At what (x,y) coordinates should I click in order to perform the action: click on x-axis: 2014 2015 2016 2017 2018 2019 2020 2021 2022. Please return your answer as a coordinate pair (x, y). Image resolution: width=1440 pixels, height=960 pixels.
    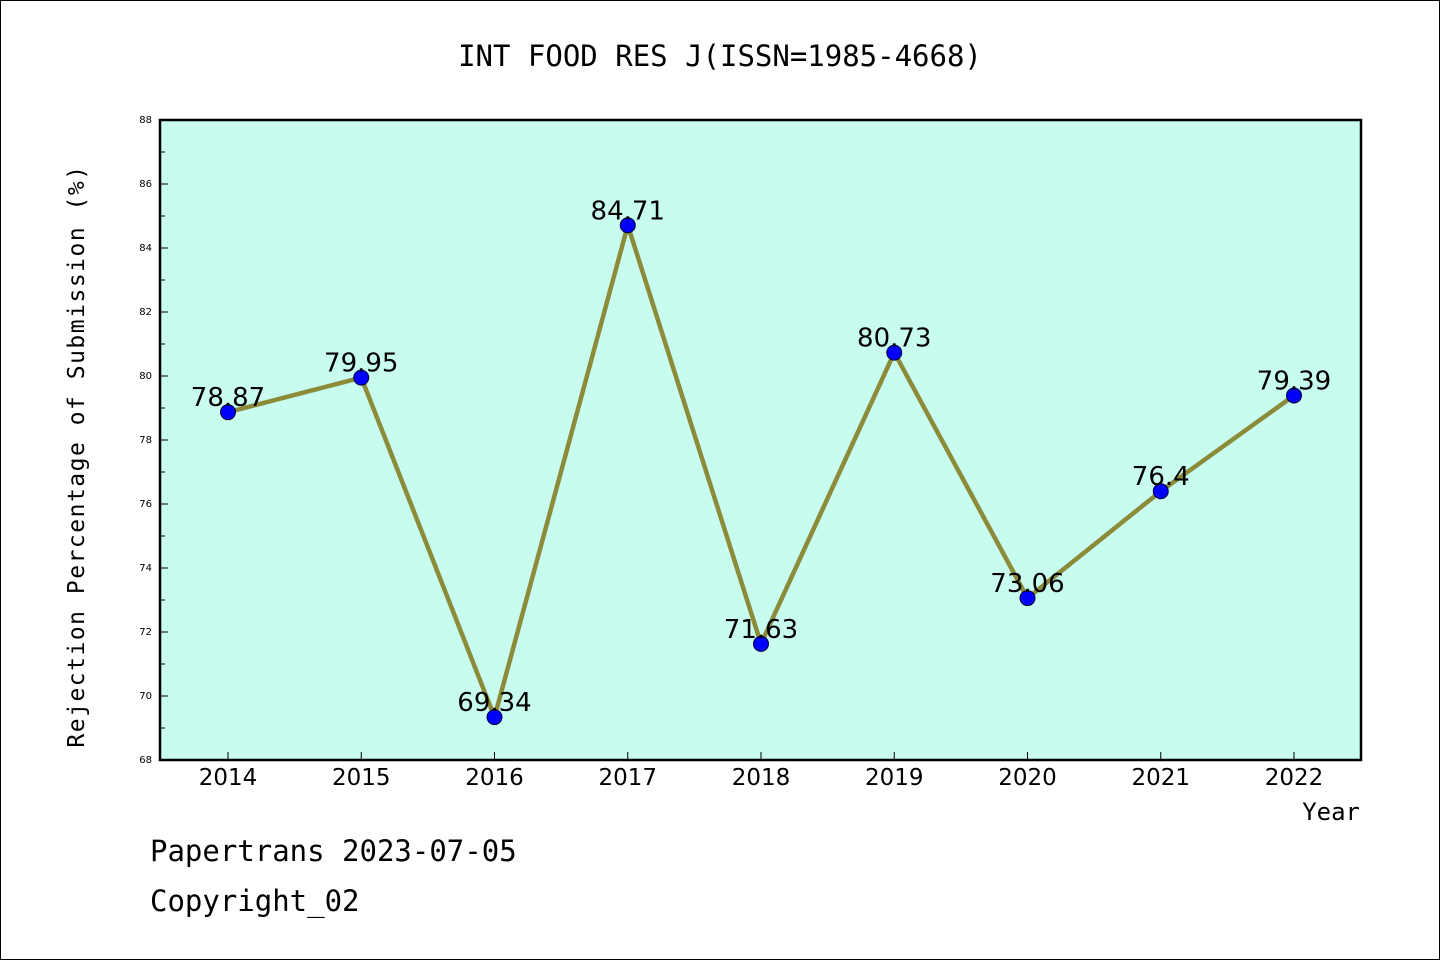
    Looking at the image, I should click on (761, 771).